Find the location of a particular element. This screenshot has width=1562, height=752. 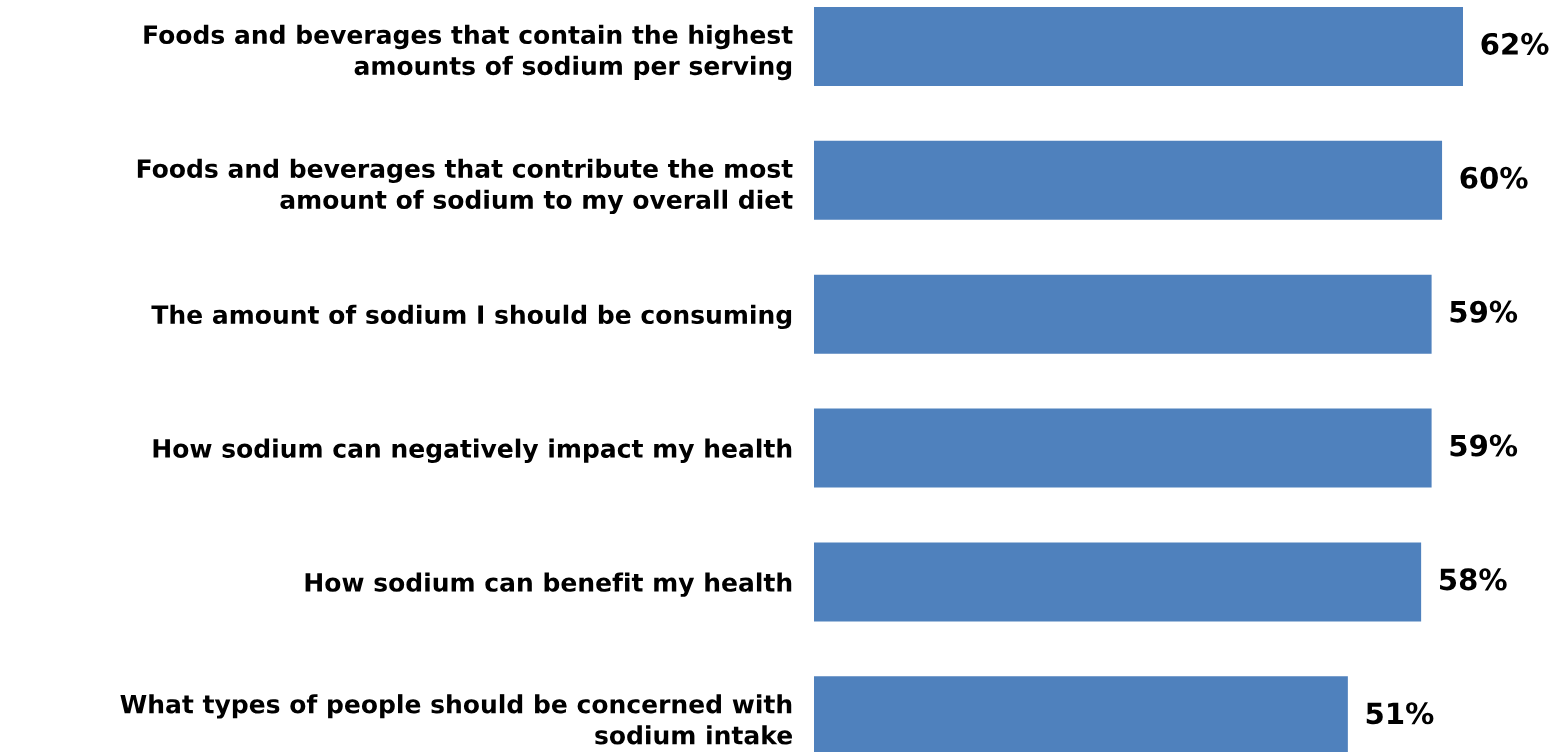

data-label: 58% is located at coordinates (1473, 579).